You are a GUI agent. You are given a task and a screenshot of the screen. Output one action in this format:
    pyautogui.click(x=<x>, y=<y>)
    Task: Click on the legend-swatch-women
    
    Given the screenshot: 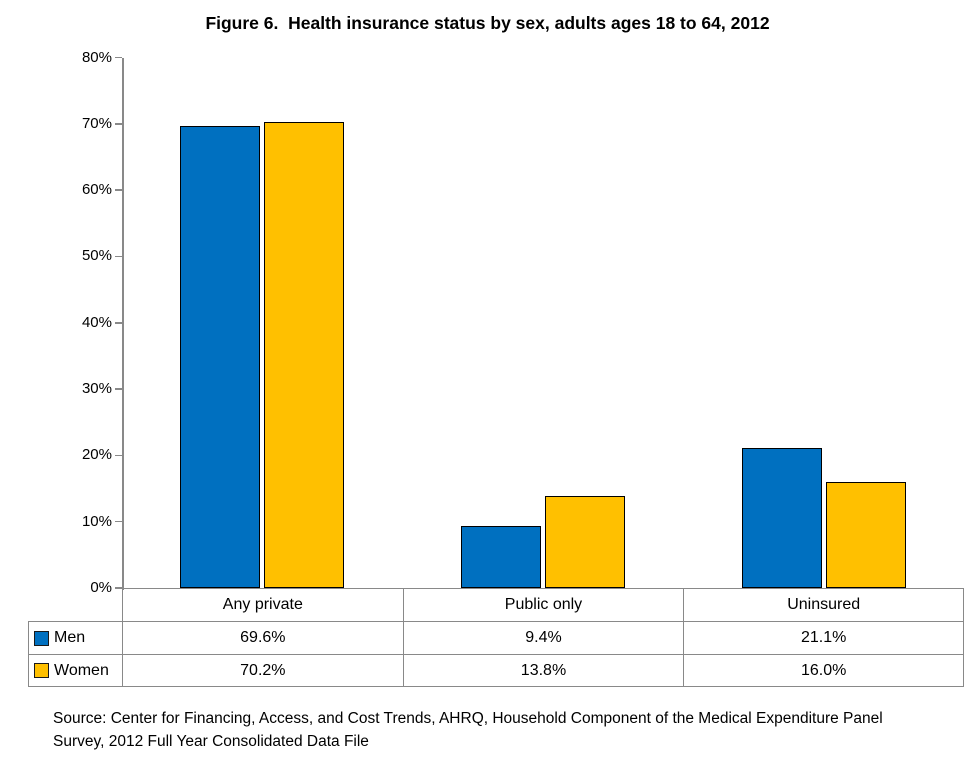 What is the action you would take?
    pyautogui.click(x=41, y=670)
    